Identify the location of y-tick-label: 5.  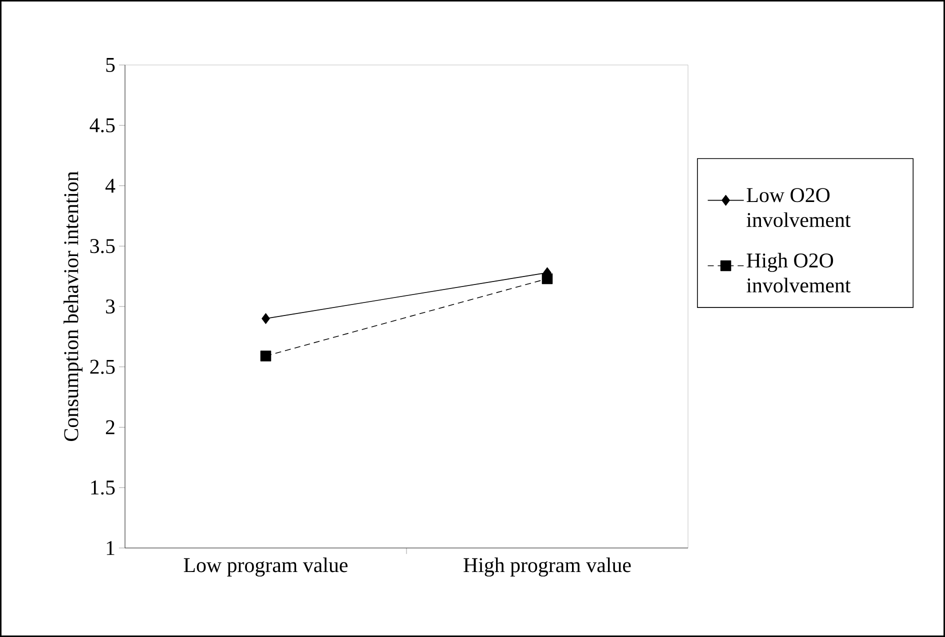
(110, 65).